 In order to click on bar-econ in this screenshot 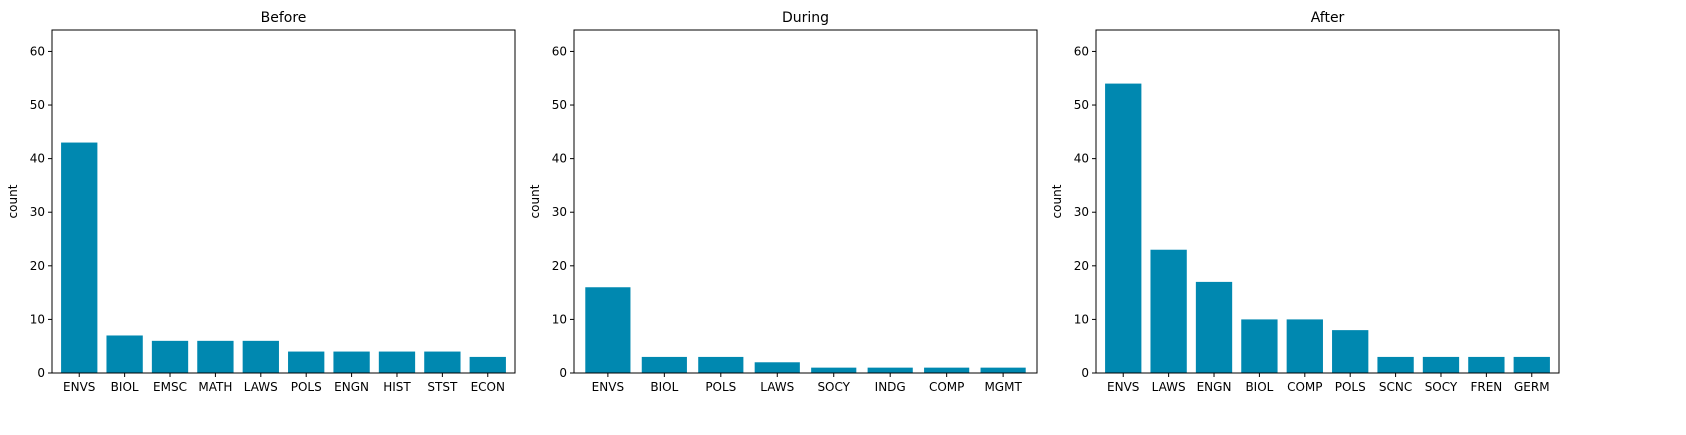, I will do `click(487, 364)`.